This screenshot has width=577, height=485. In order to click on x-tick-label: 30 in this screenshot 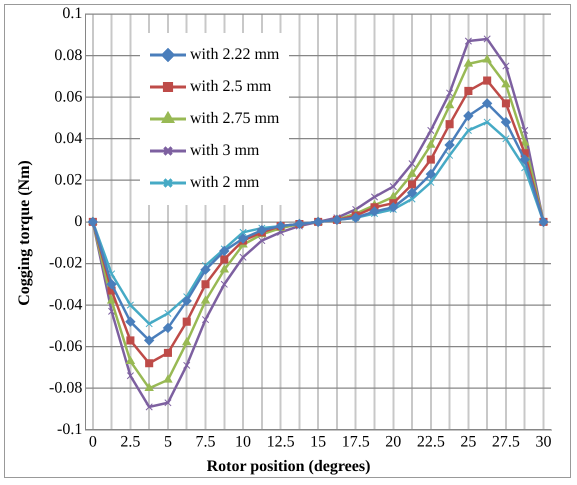, I will do `click(543, 442)`.